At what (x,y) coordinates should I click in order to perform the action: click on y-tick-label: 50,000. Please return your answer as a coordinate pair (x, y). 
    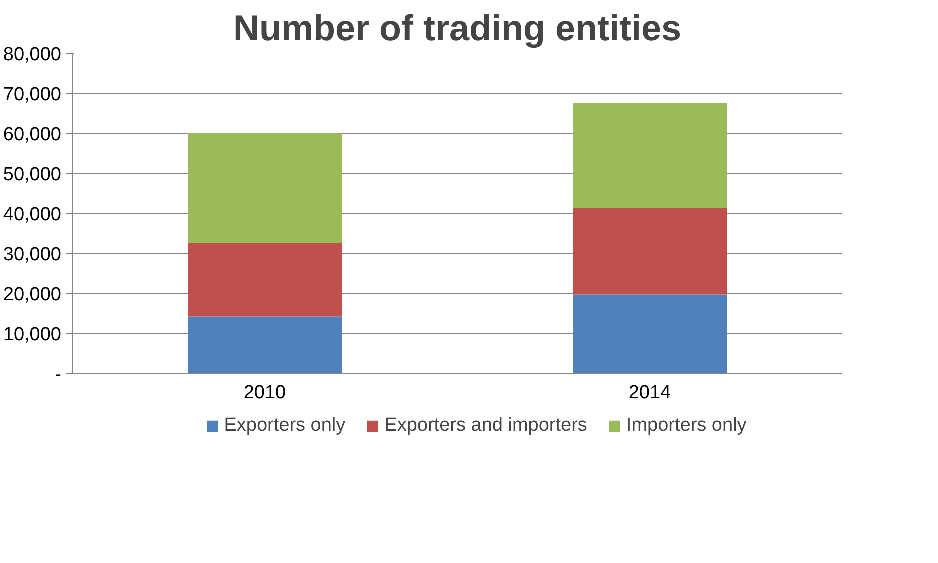
    Looking at the image, I should click on (32, 175).